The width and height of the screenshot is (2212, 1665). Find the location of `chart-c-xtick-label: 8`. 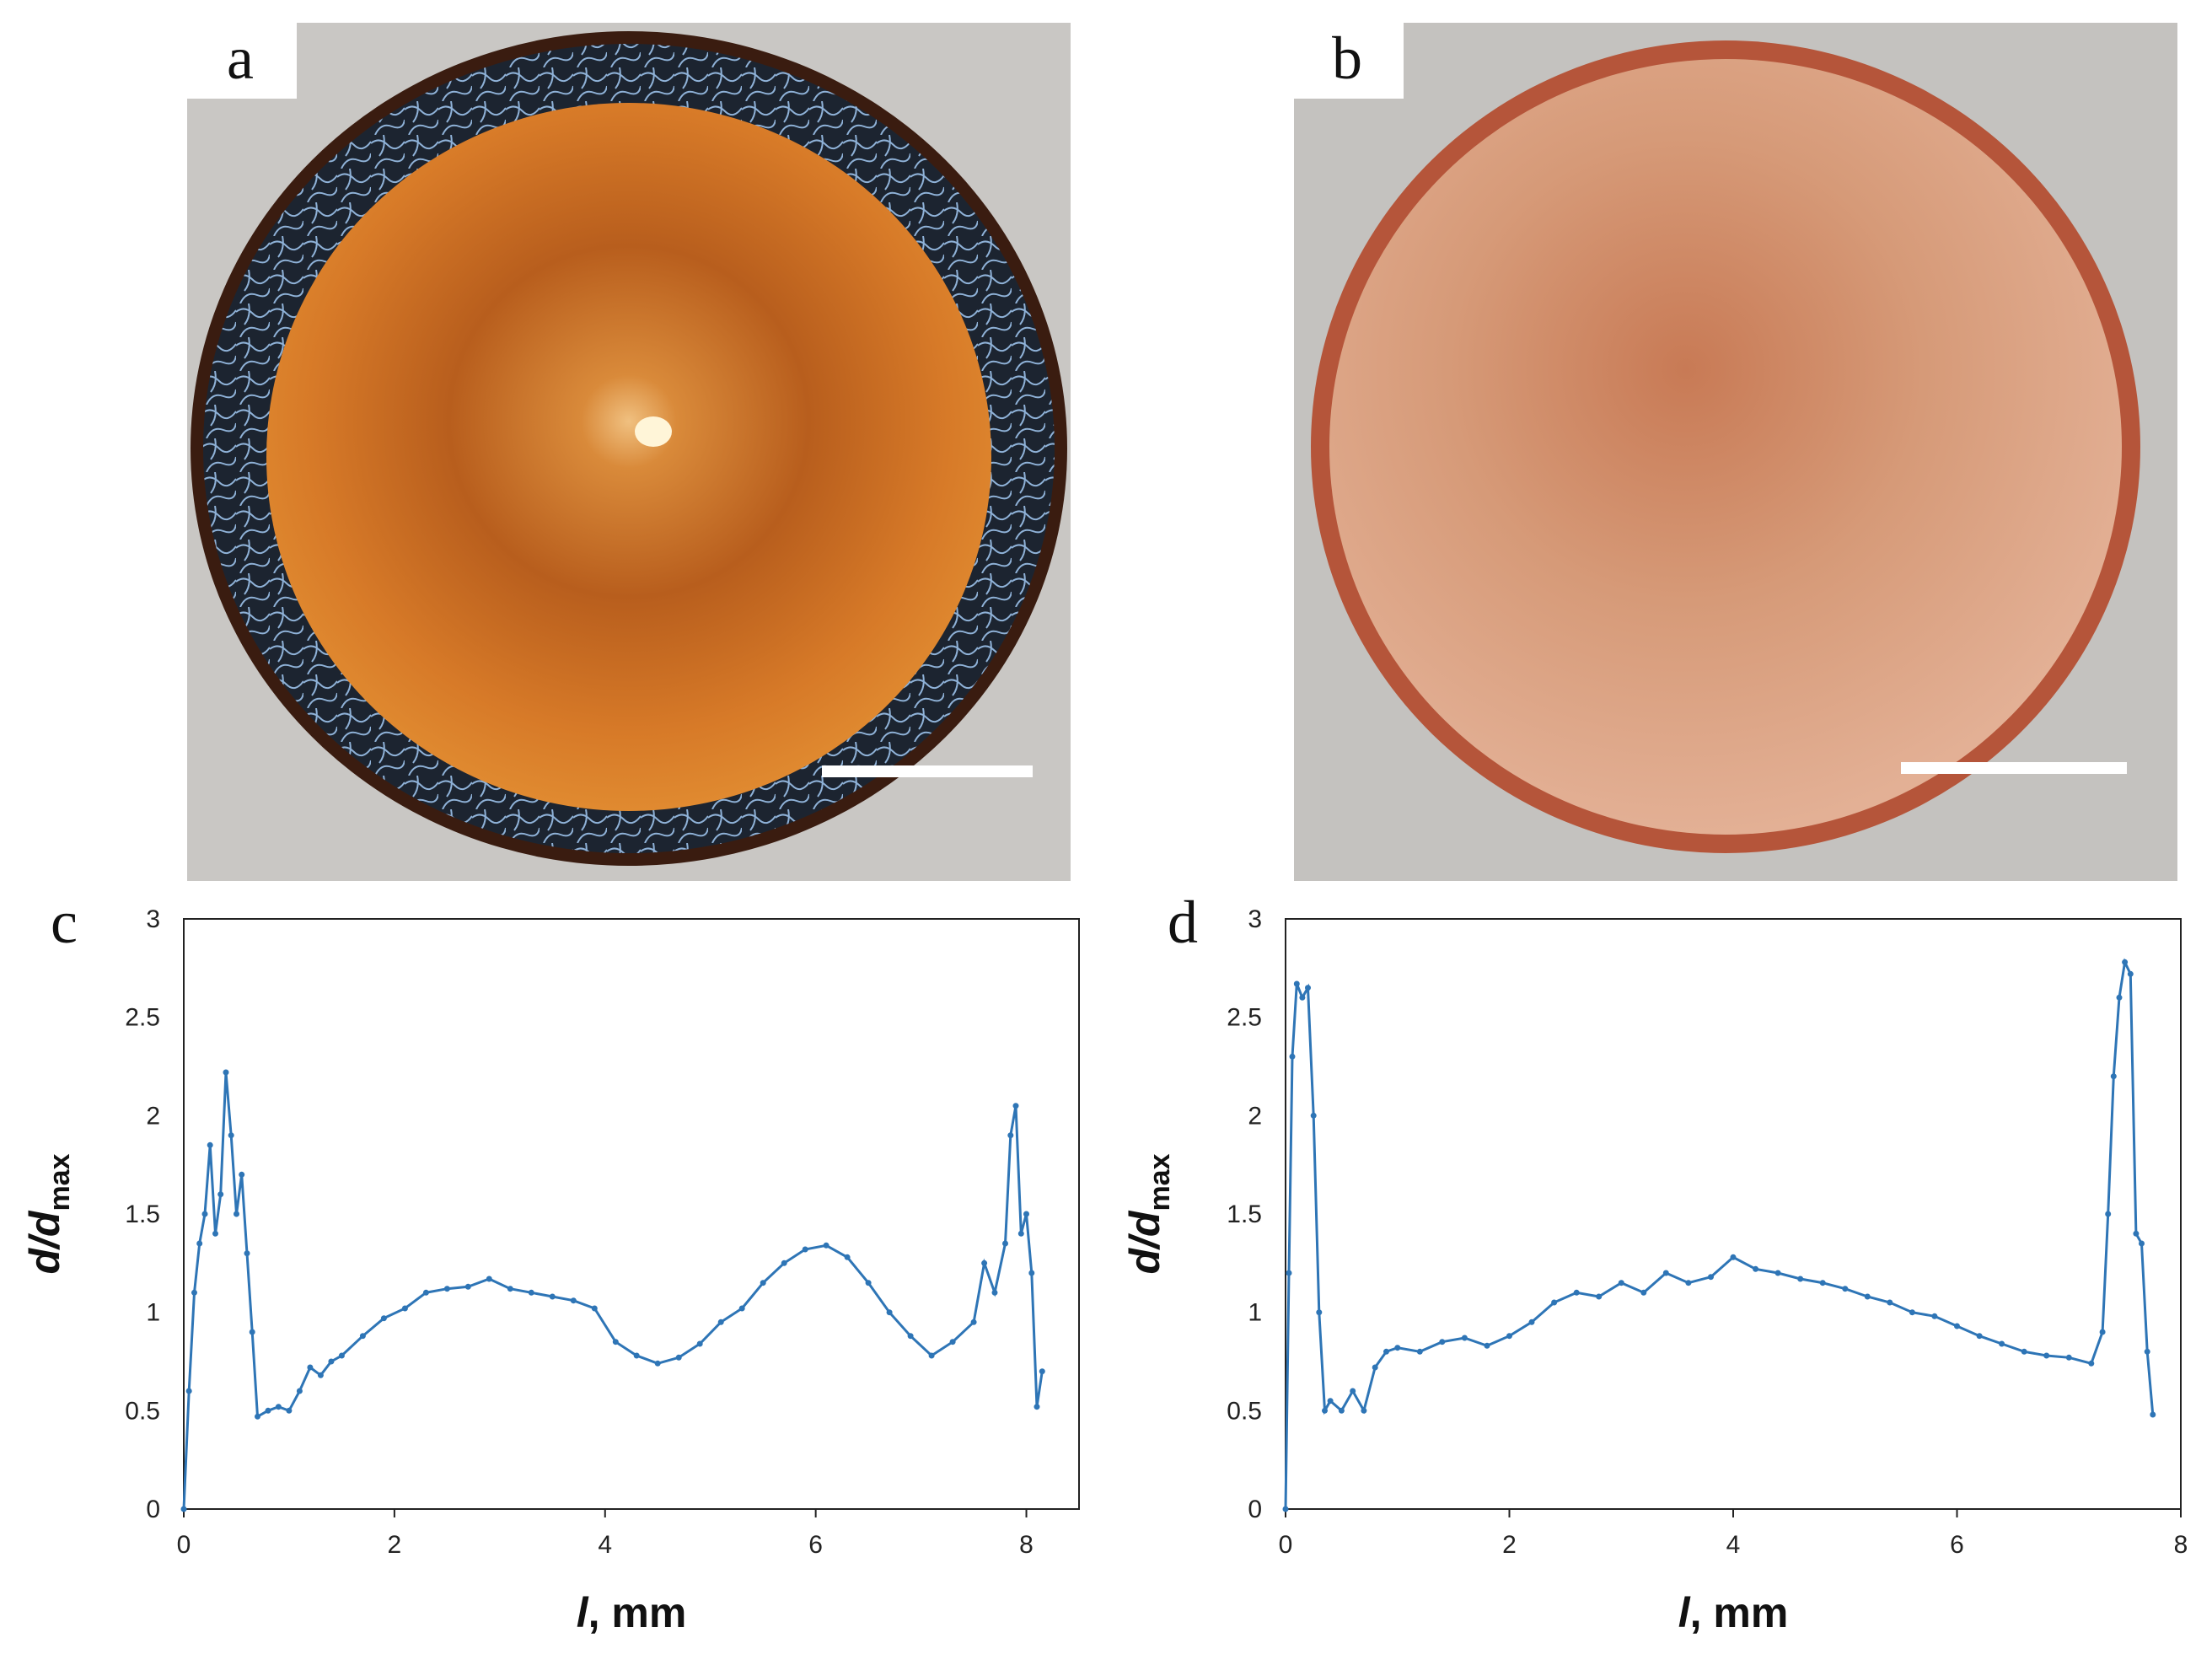

chart-c-xtick-label: 8 is located at coordinates (1027, 1545).